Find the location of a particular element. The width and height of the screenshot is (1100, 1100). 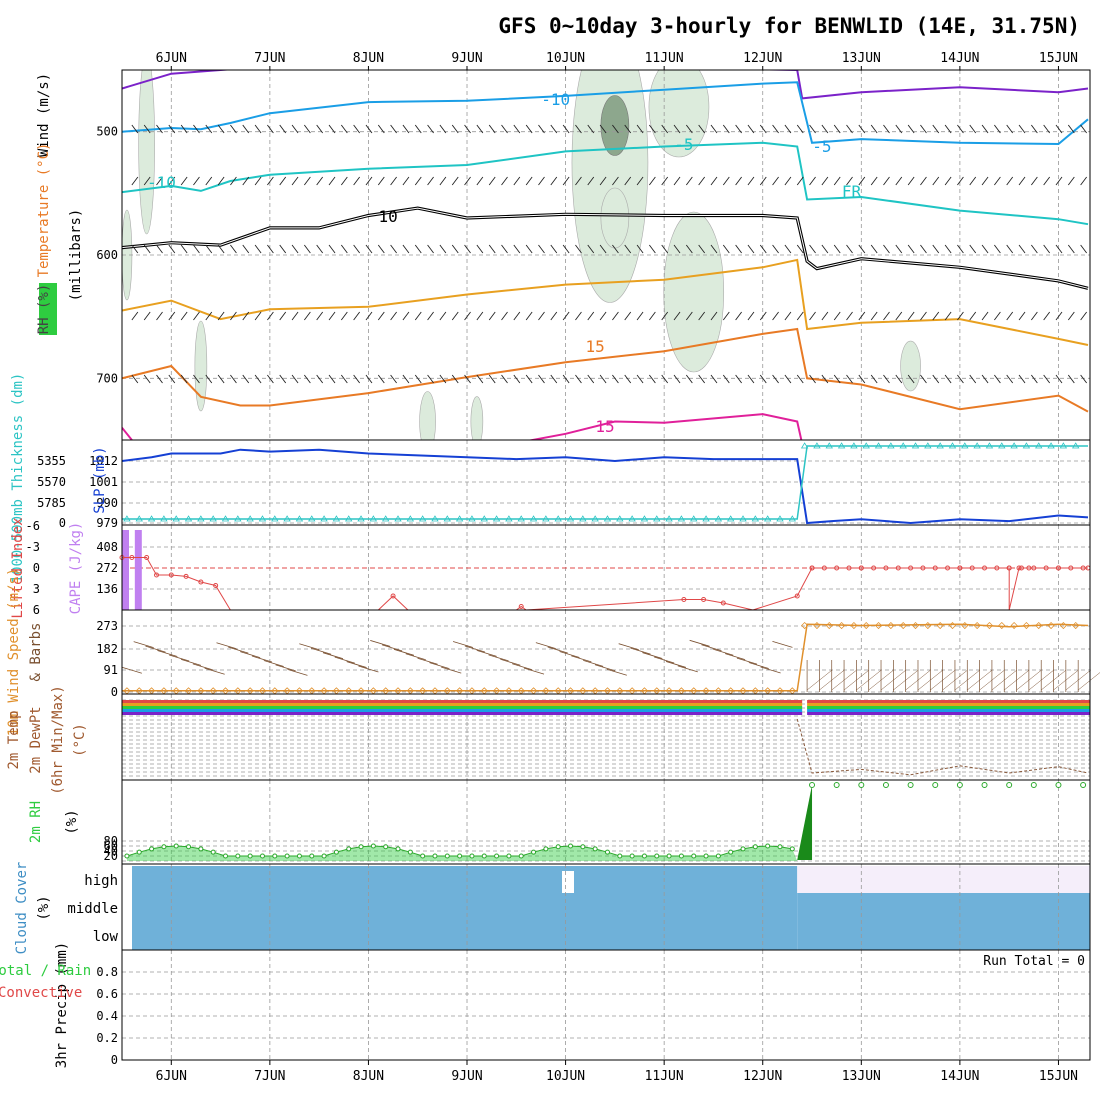

run-total-label: Run Total = 0 is located at coordinates (1034, 961).